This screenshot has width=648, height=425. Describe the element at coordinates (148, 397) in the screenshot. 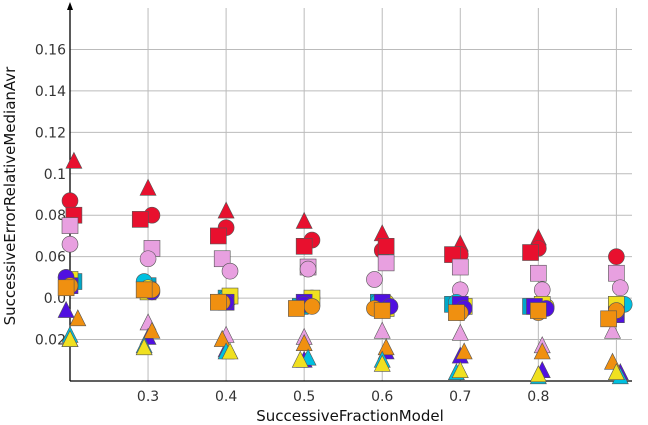

I see `x-tick-label: 0.3` at that location.